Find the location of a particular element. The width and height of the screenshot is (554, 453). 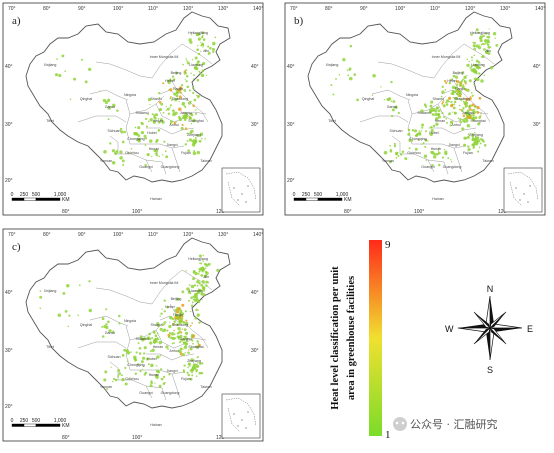

legend-max: 9 is located at coordinates (388, 245).